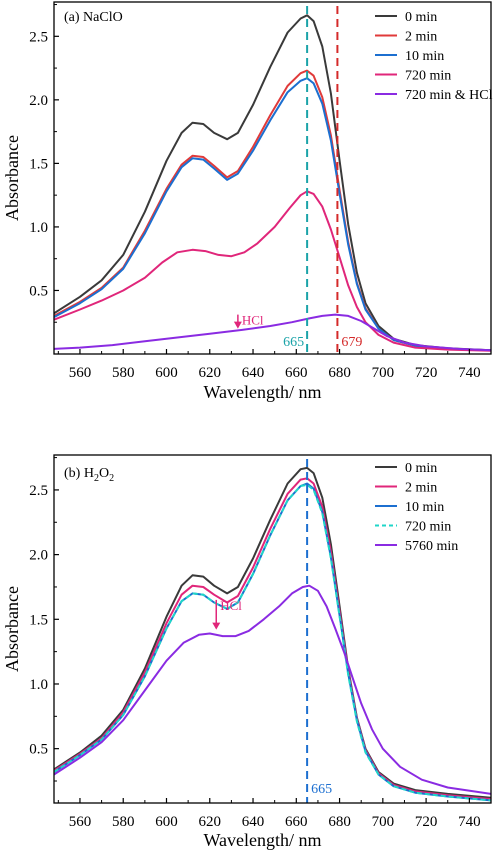 Image resolution: width=496 pixels, height=856 pixels. I want to click on legend: 0 min 2 min 10 min 720 min 720 min & HCl, so click(434, 56).